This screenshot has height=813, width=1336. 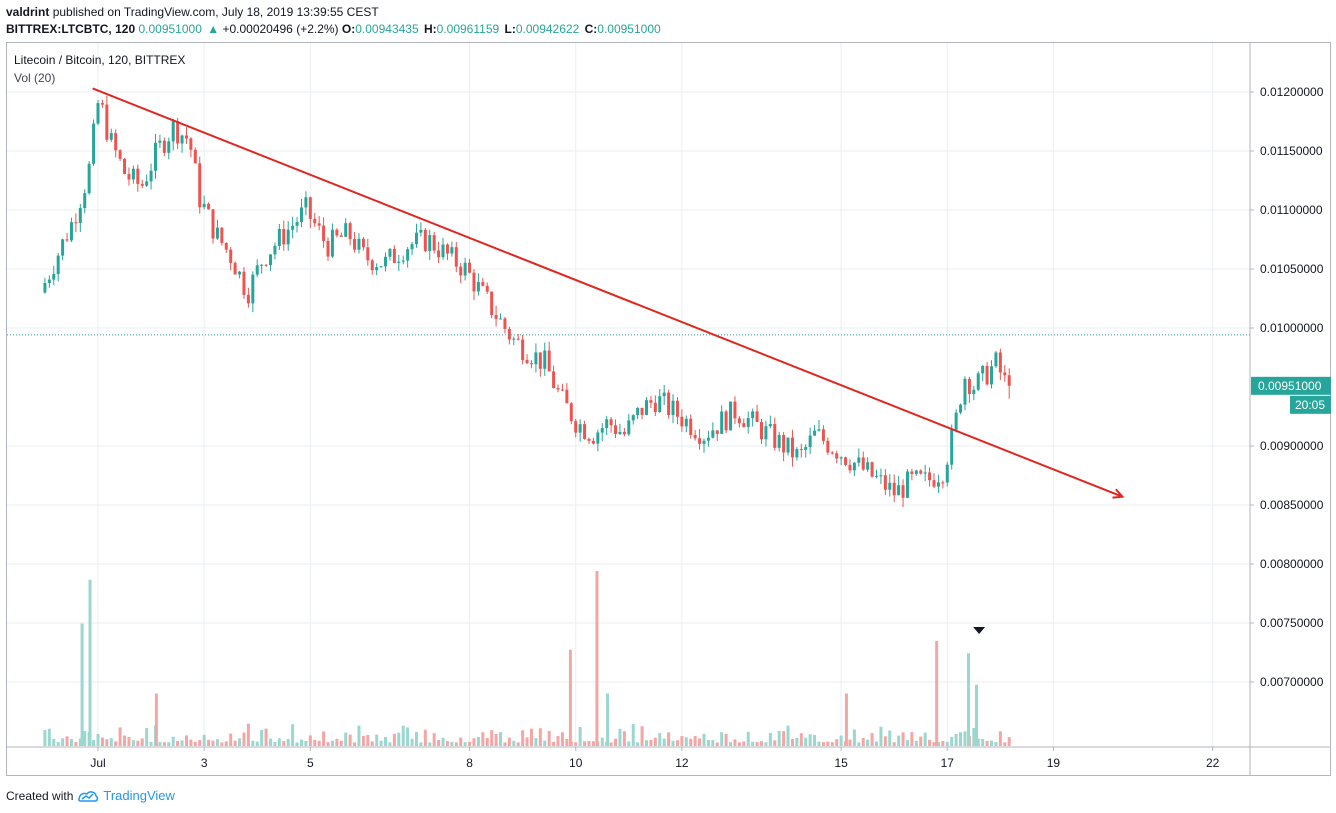 What do you see at coordinates (28, 12) in the screenshot?
I see `author-name: valdrint` at bounding box center [28, 12].